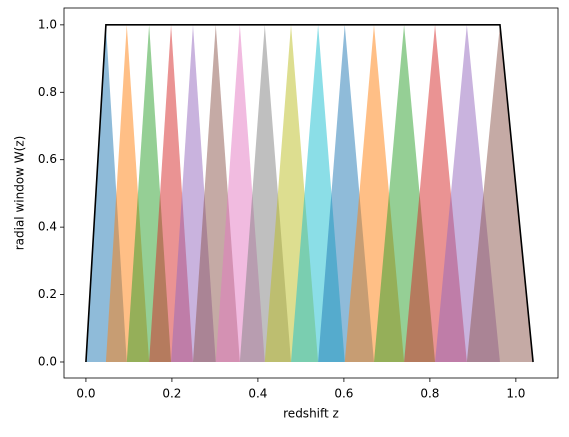 This screenshot has width=569, height=437. What do you see at coordinates (85, 394) in the screenshot?
I see `x-tick-label: 0.0` at bounding box center [85, 394].